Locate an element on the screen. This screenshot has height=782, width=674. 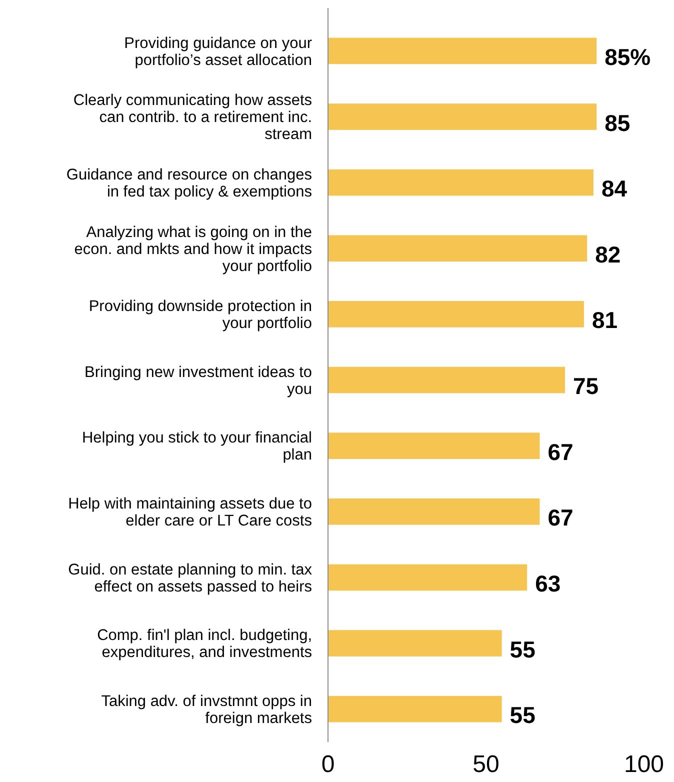
y-tick-label: Helping you stick to your financial plan is located at coordinates (197, 447).